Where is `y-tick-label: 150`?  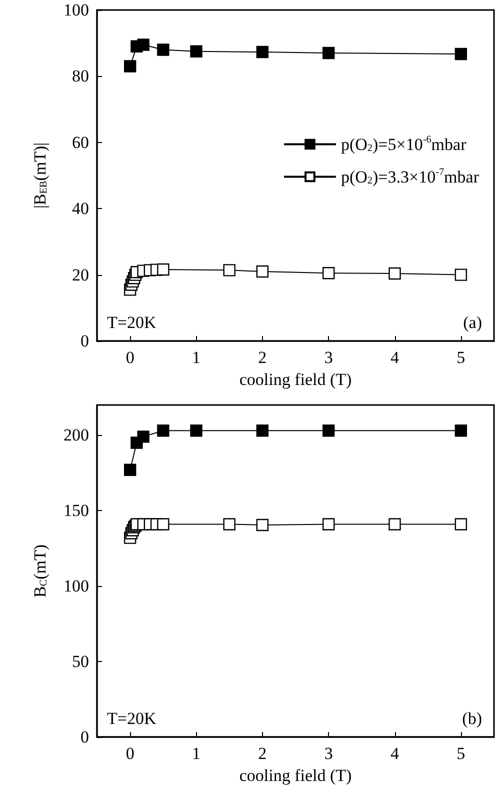
y-tick-label: 150 is located at coordinates (76, 510).